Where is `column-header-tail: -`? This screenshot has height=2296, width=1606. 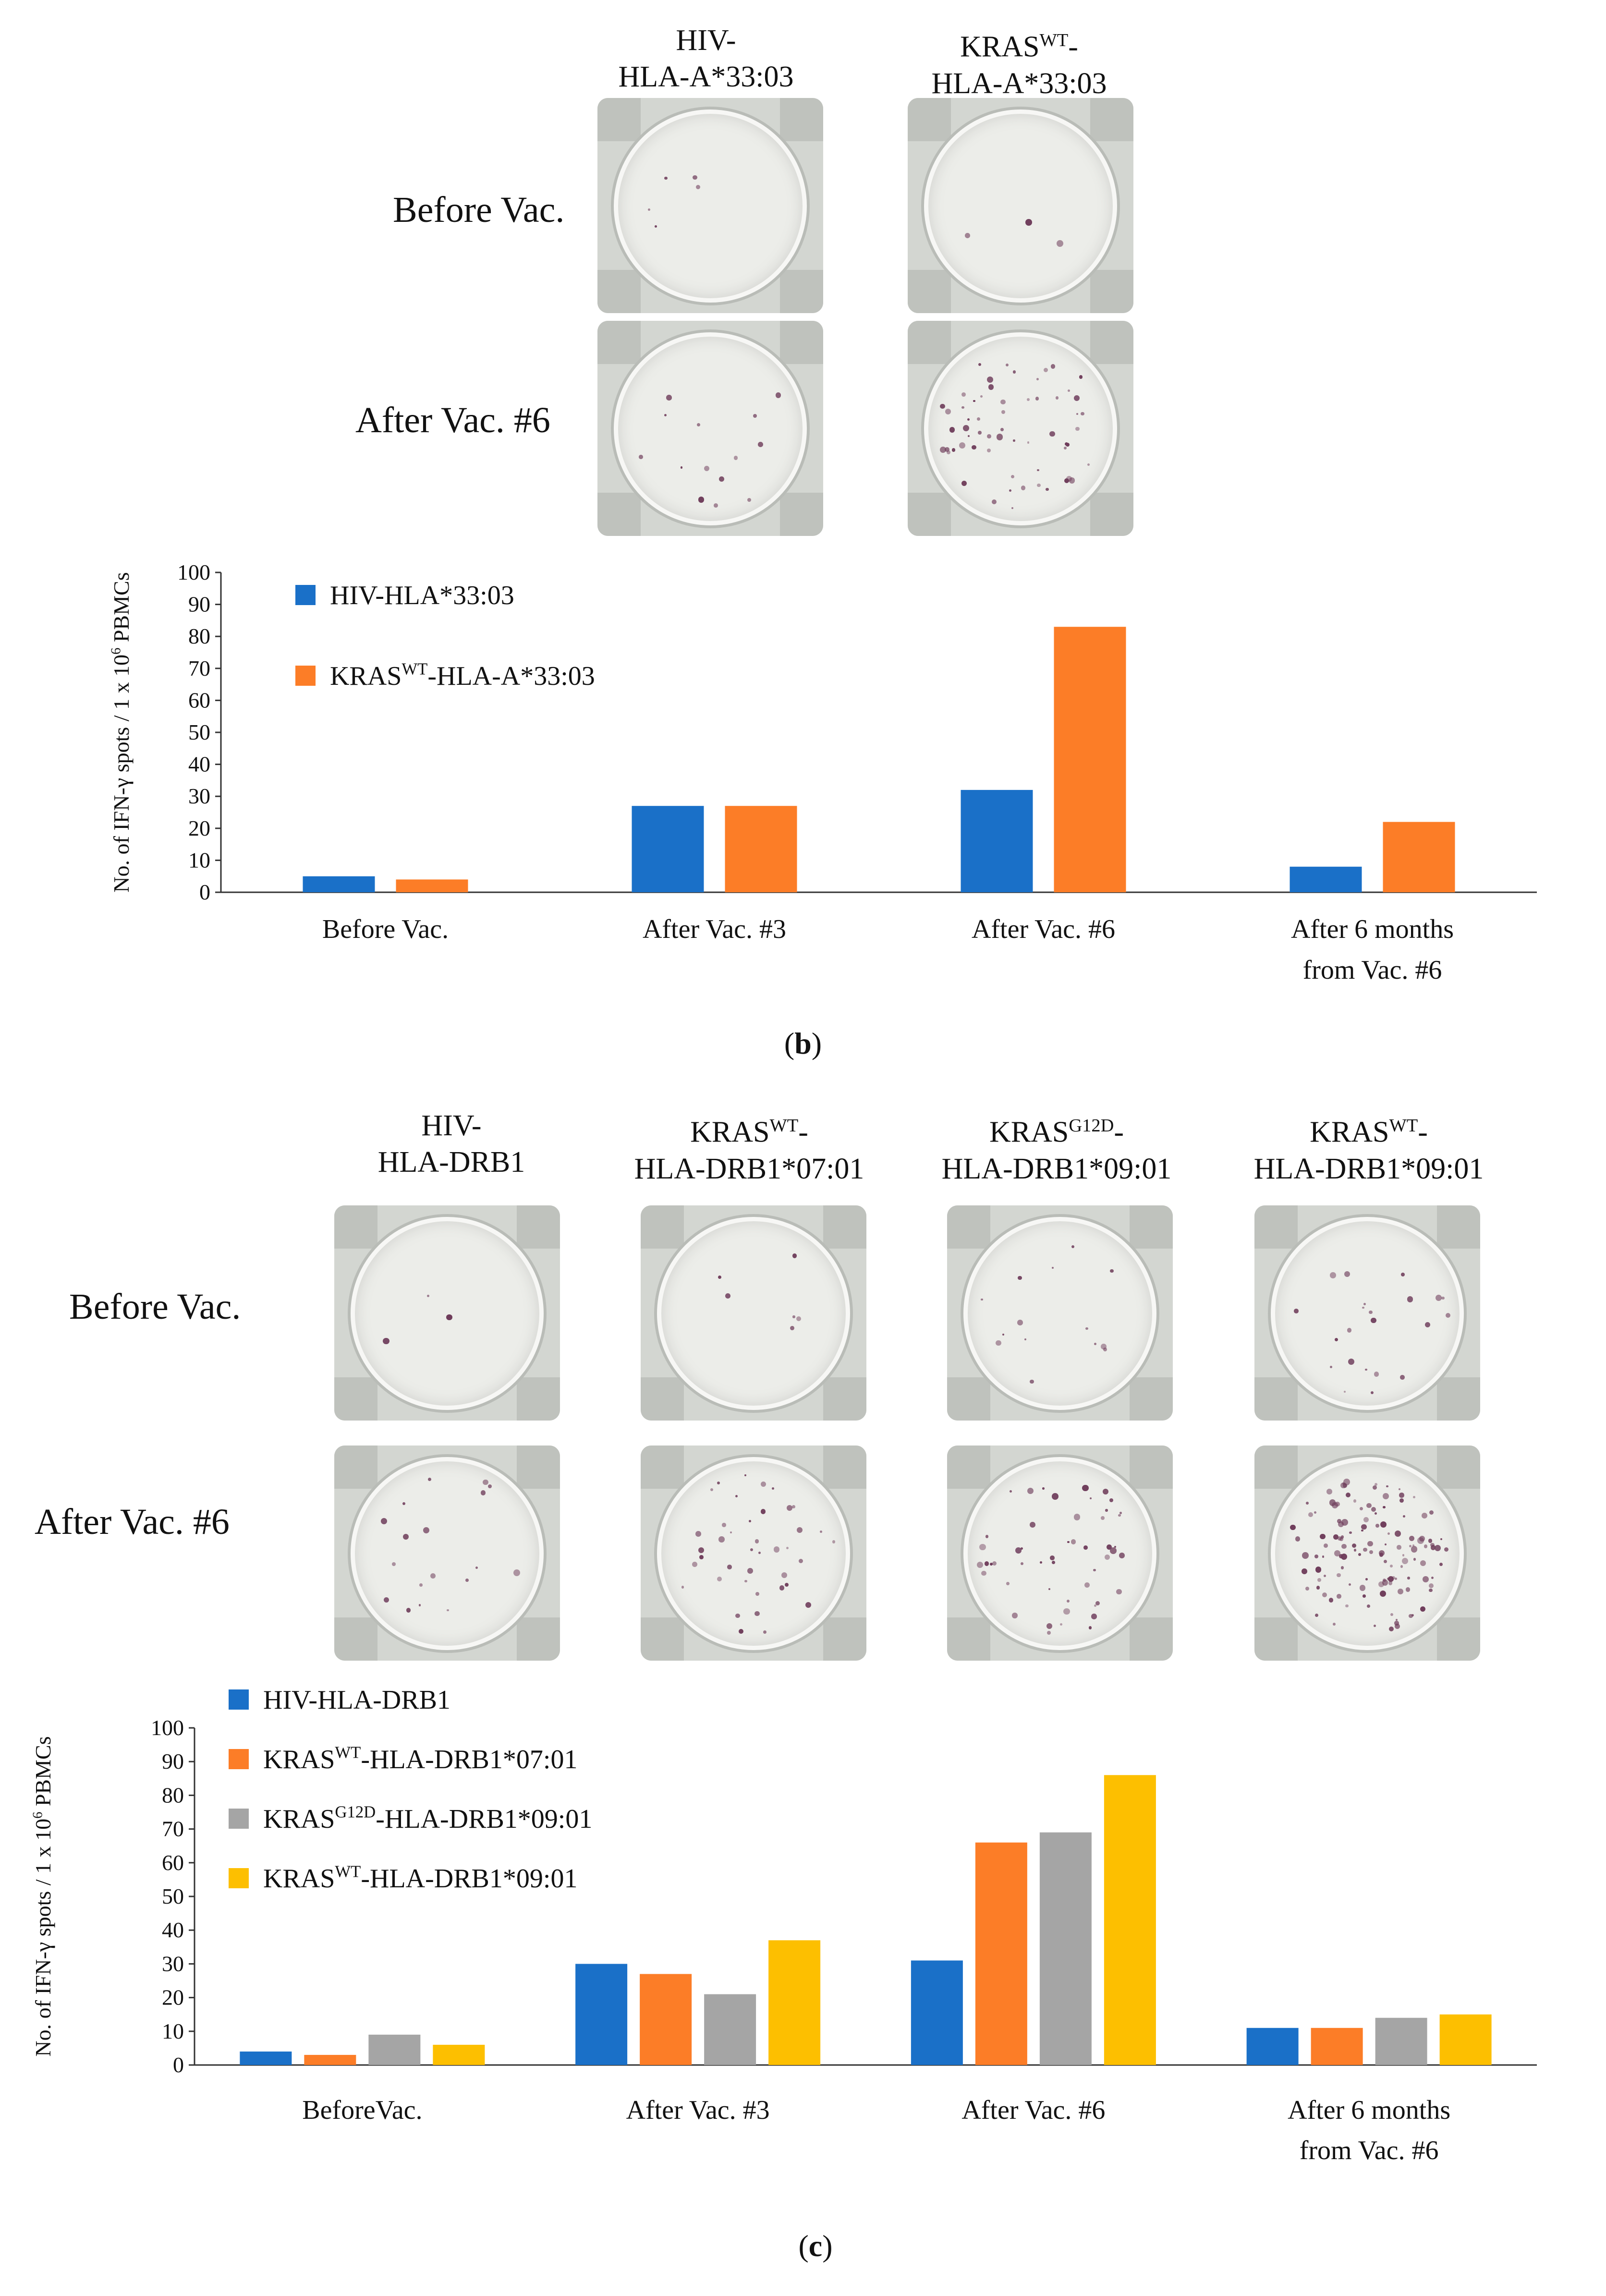
column-header-tail: - is located at coordinates (1423, 1133).